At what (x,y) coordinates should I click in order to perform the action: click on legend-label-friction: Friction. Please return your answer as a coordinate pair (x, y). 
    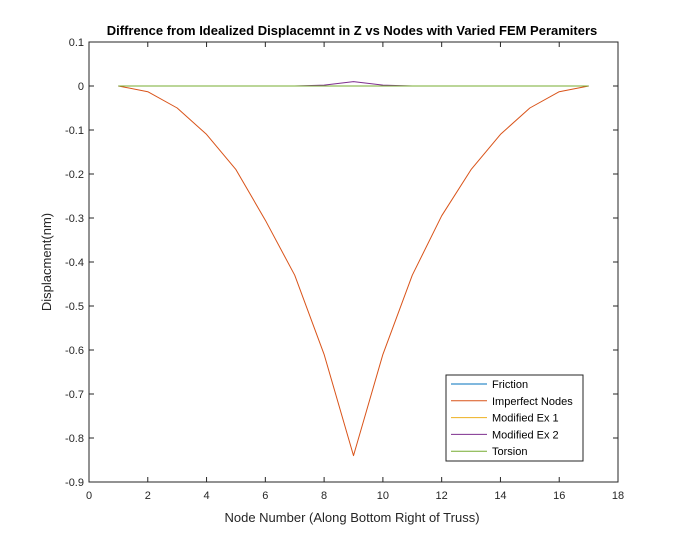
    Looking at the image, I should click on (510, 385).